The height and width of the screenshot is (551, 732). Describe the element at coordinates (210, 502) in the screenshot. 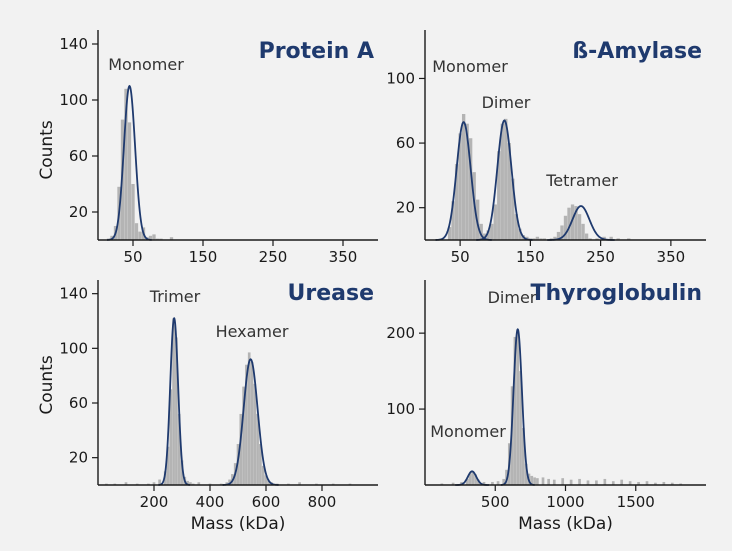

I see `x-tick-label: 400` at that location.